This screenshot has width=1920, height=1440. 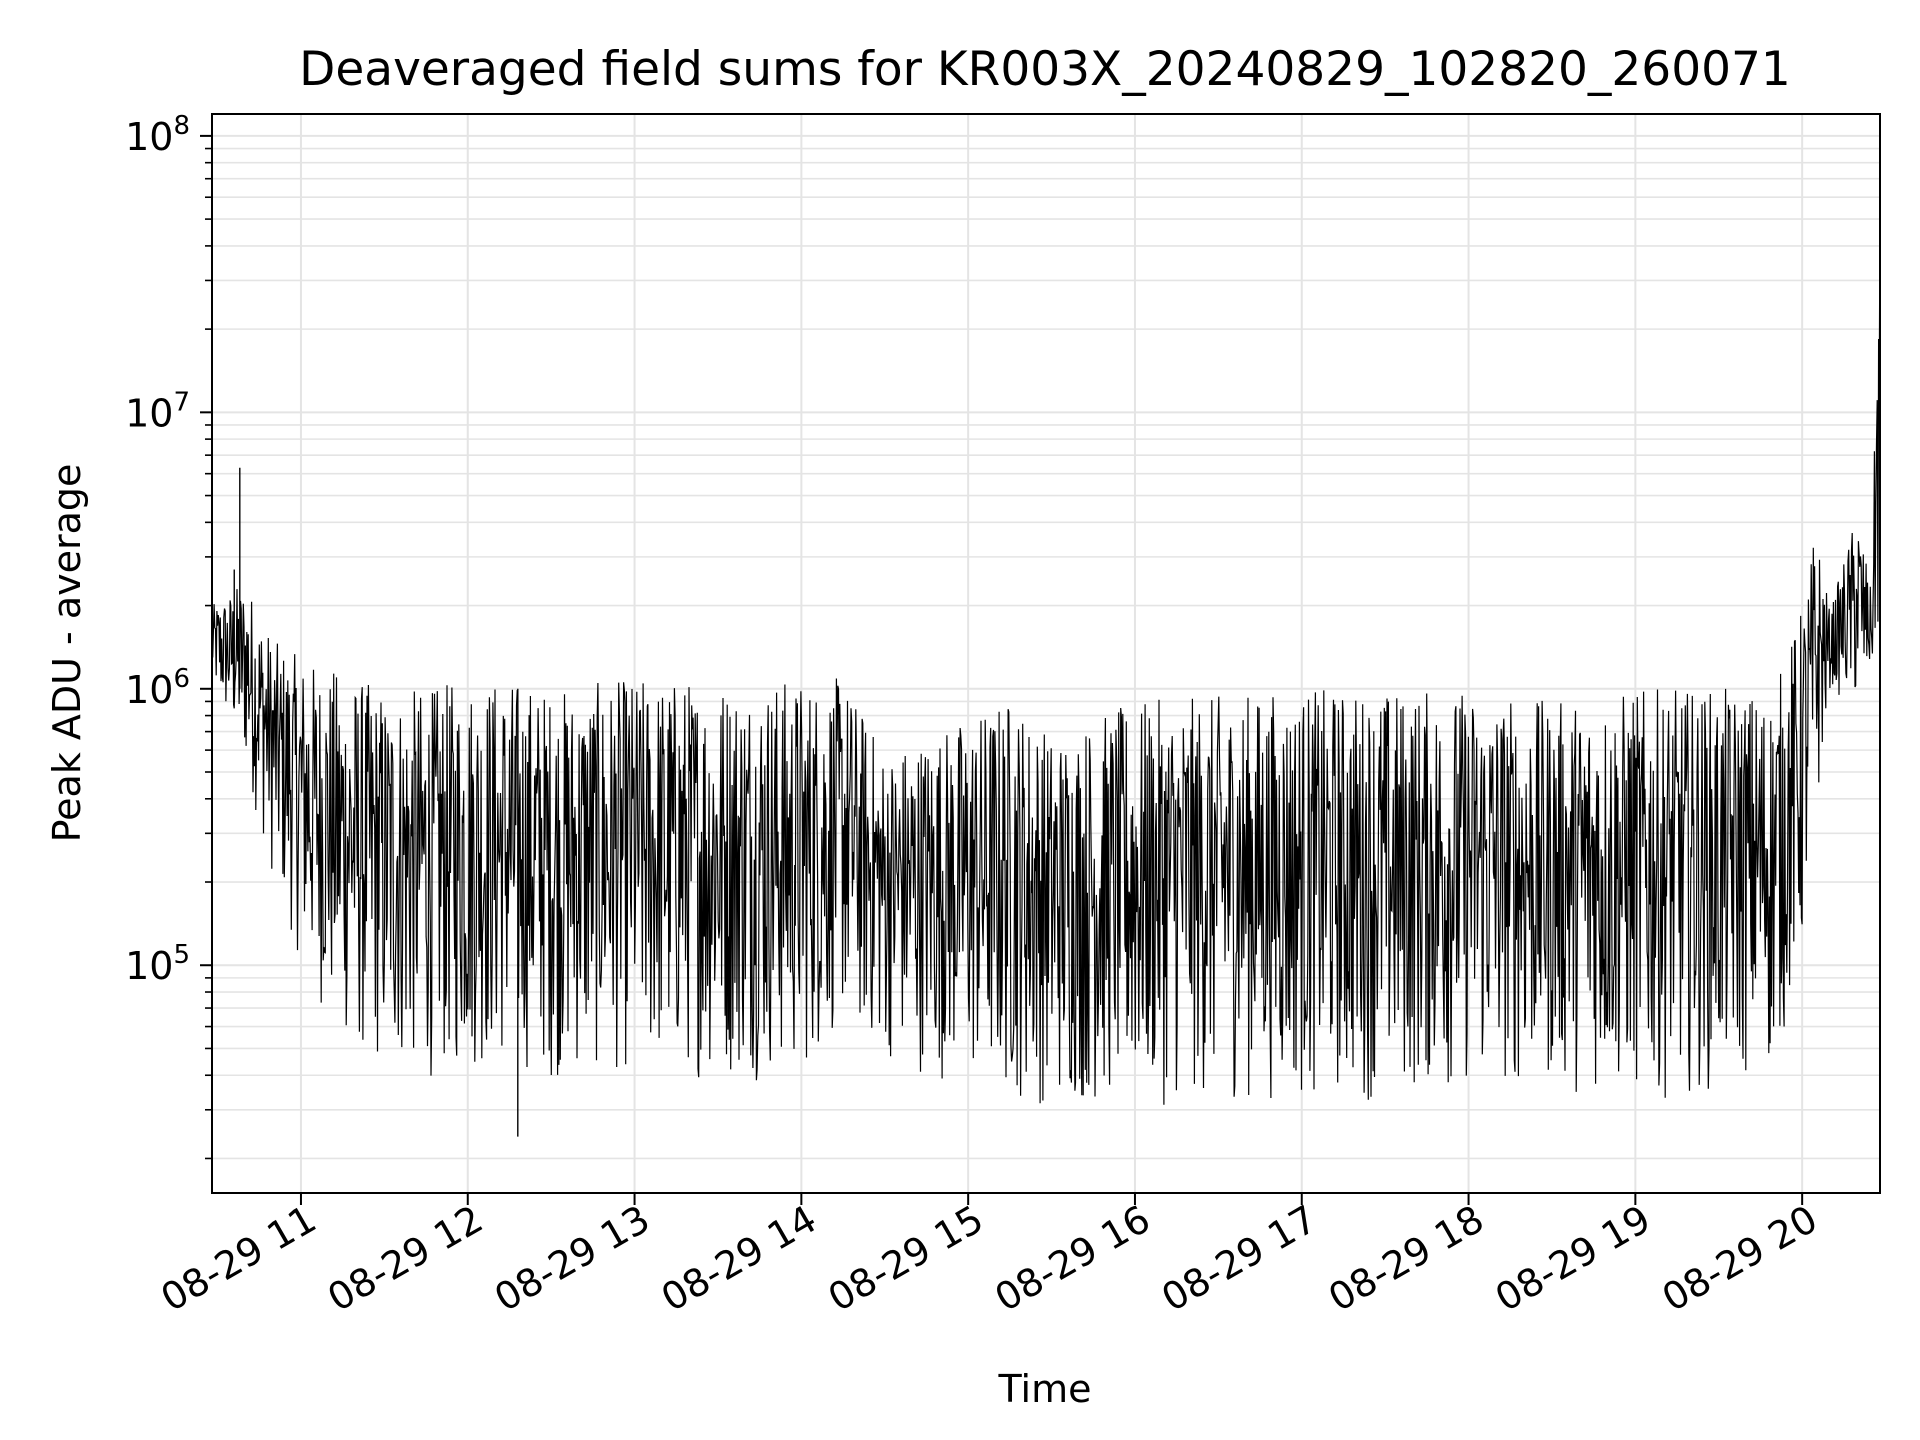 What do you see at coordinates (157, 135) in the screenshot?
I see `y-tick-label: 108` at bounding box center [157, 135].